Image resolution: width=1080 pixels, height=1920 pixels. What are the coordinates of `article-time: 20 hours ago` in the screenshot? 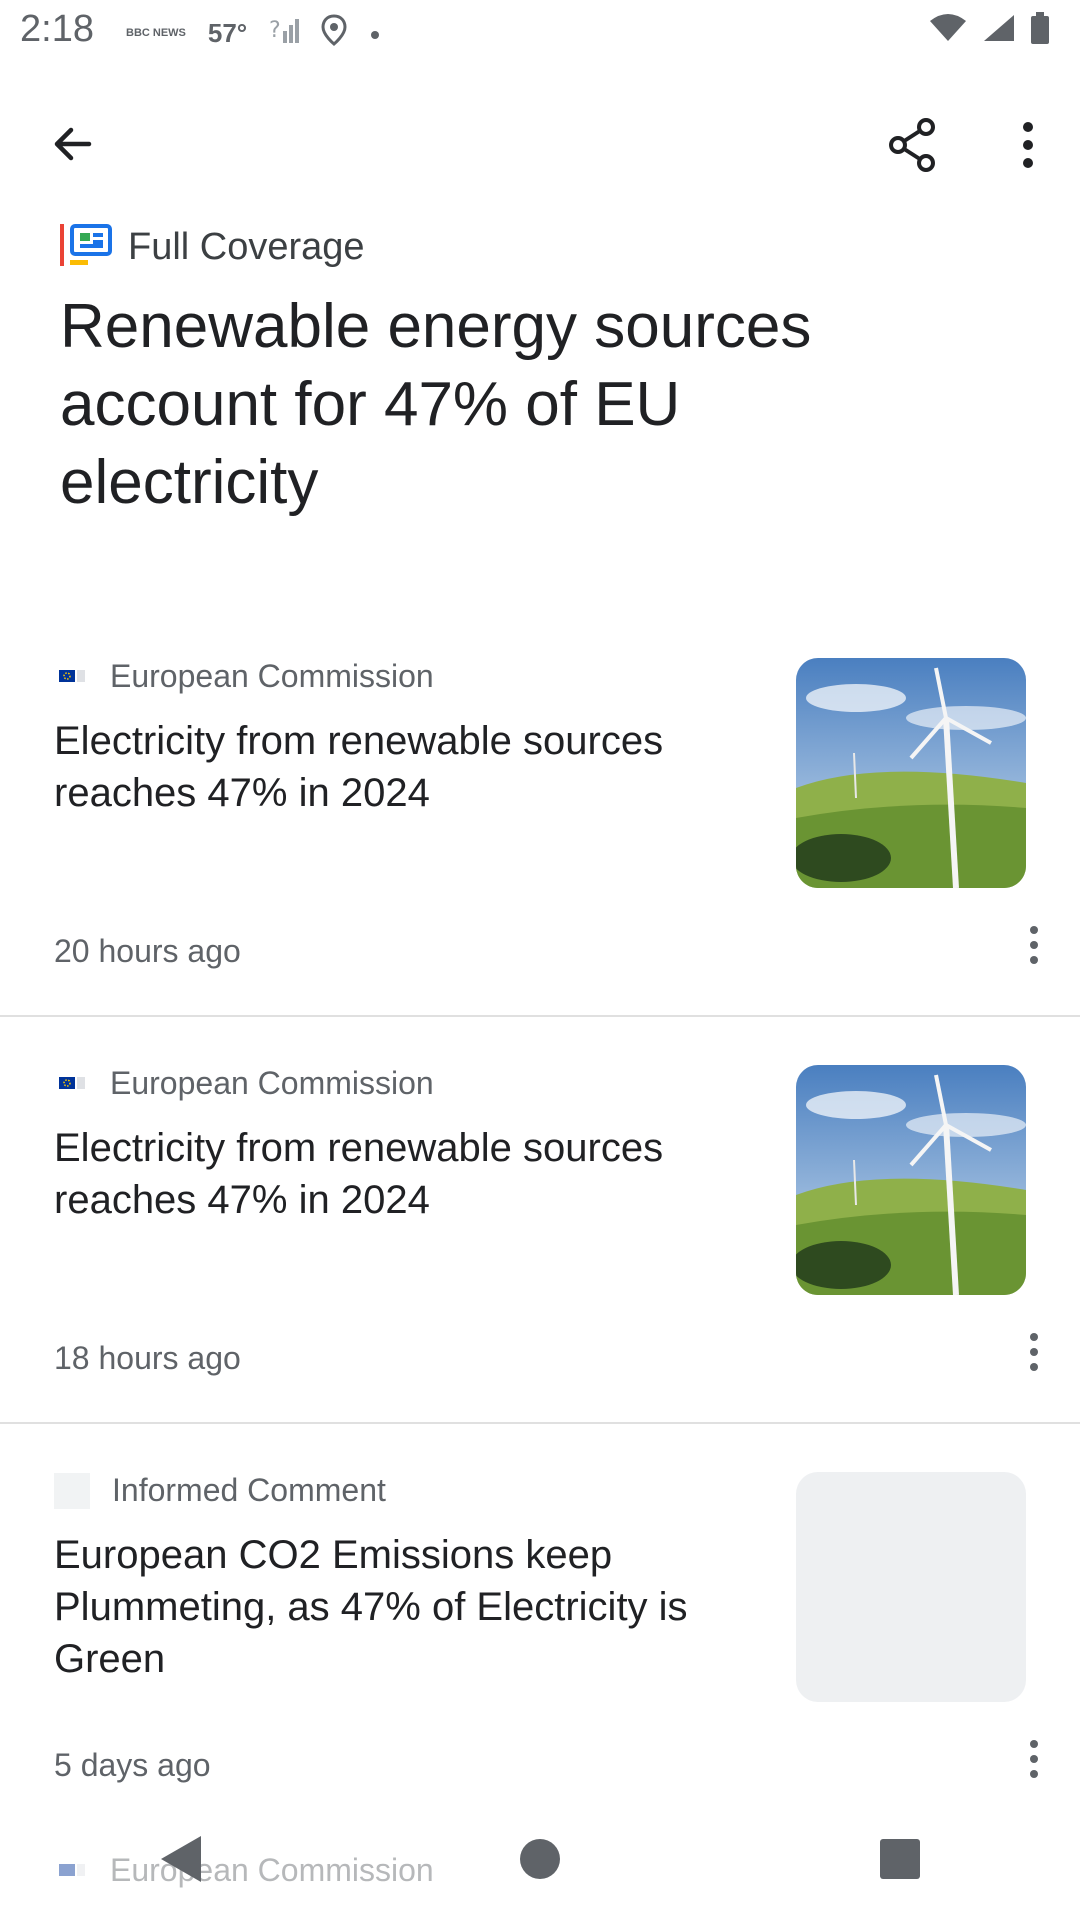 It's located at (147, 951).